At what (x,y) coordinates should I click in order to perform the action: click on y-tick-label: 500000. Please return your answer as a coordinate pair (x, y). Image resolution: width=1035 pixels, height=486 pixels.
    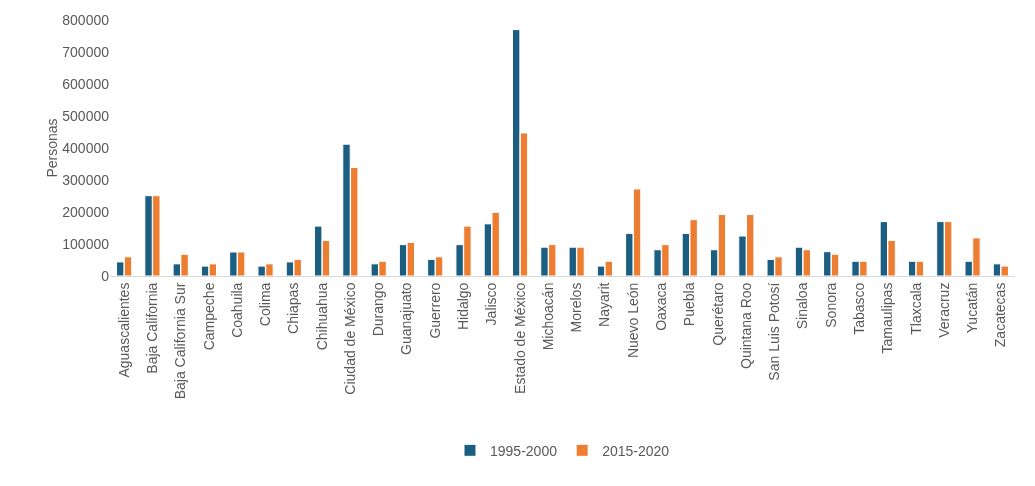
    Looking at the image, I should click on (86, 115).